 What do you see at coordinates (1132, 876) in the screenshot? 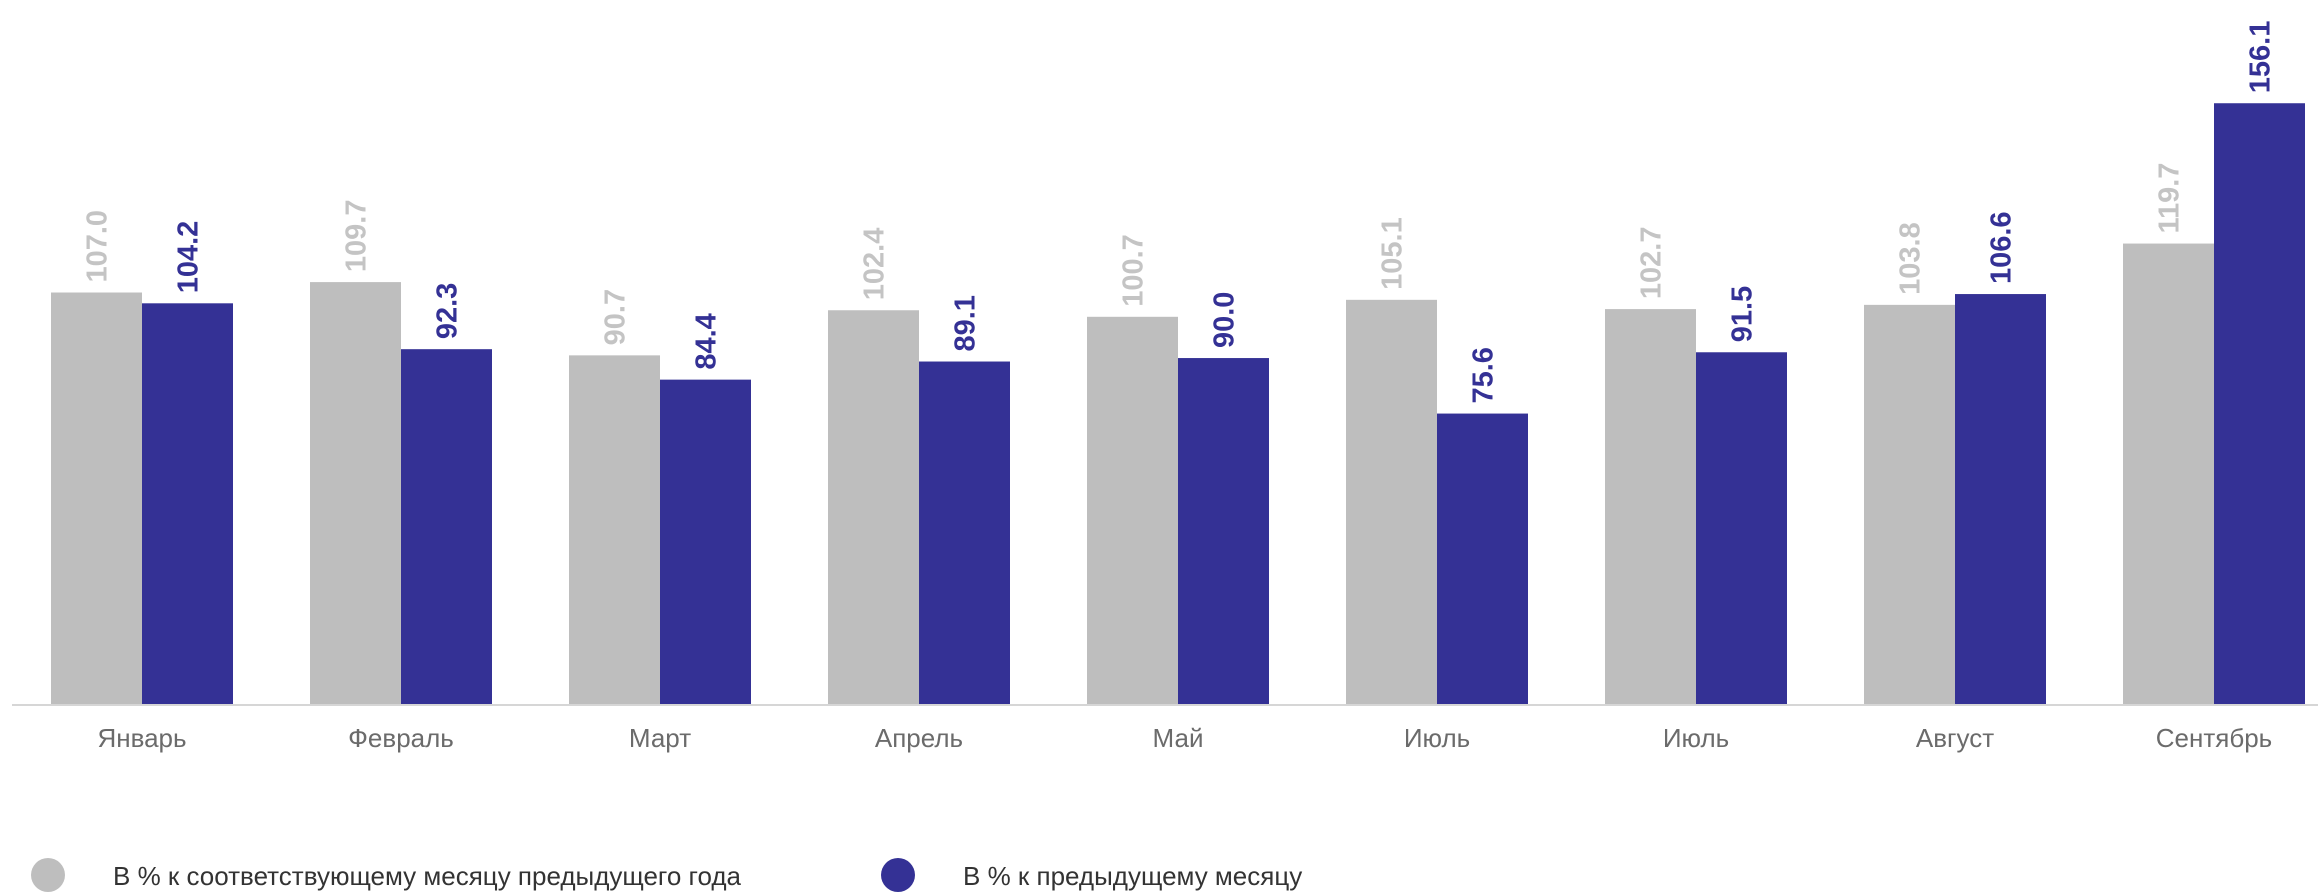
I see `legend-label-series-2: В % к предыдущему месяцу` at bounding box center [1132, 876].